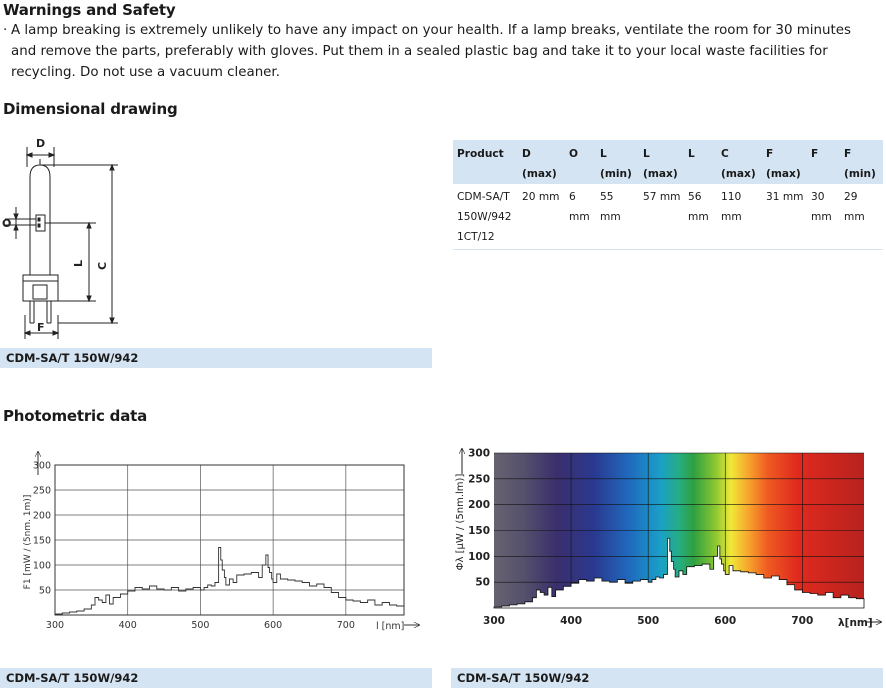  What do you see at coordinates (661, 217) in the screenshot?
I see `table-cell: 57 mm` at bounding box center [661, 217].